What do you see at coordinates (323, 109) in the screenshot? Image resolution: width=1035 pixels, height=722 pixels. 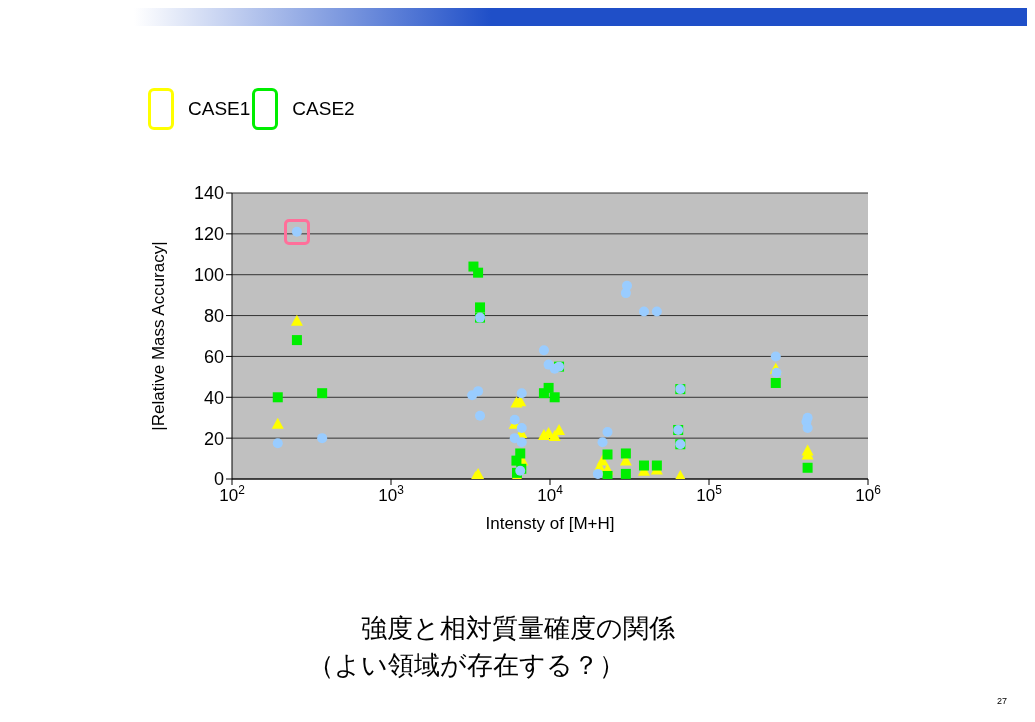 I see `legend-label: CASE2` at bounding box center [323, 109].